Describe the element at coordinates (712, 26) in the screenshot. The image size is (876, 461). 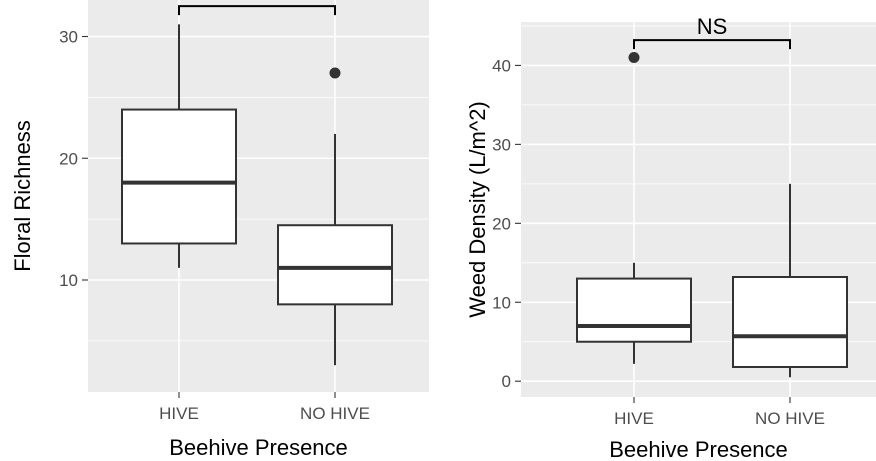
I see `significance-label: NS` at that location.